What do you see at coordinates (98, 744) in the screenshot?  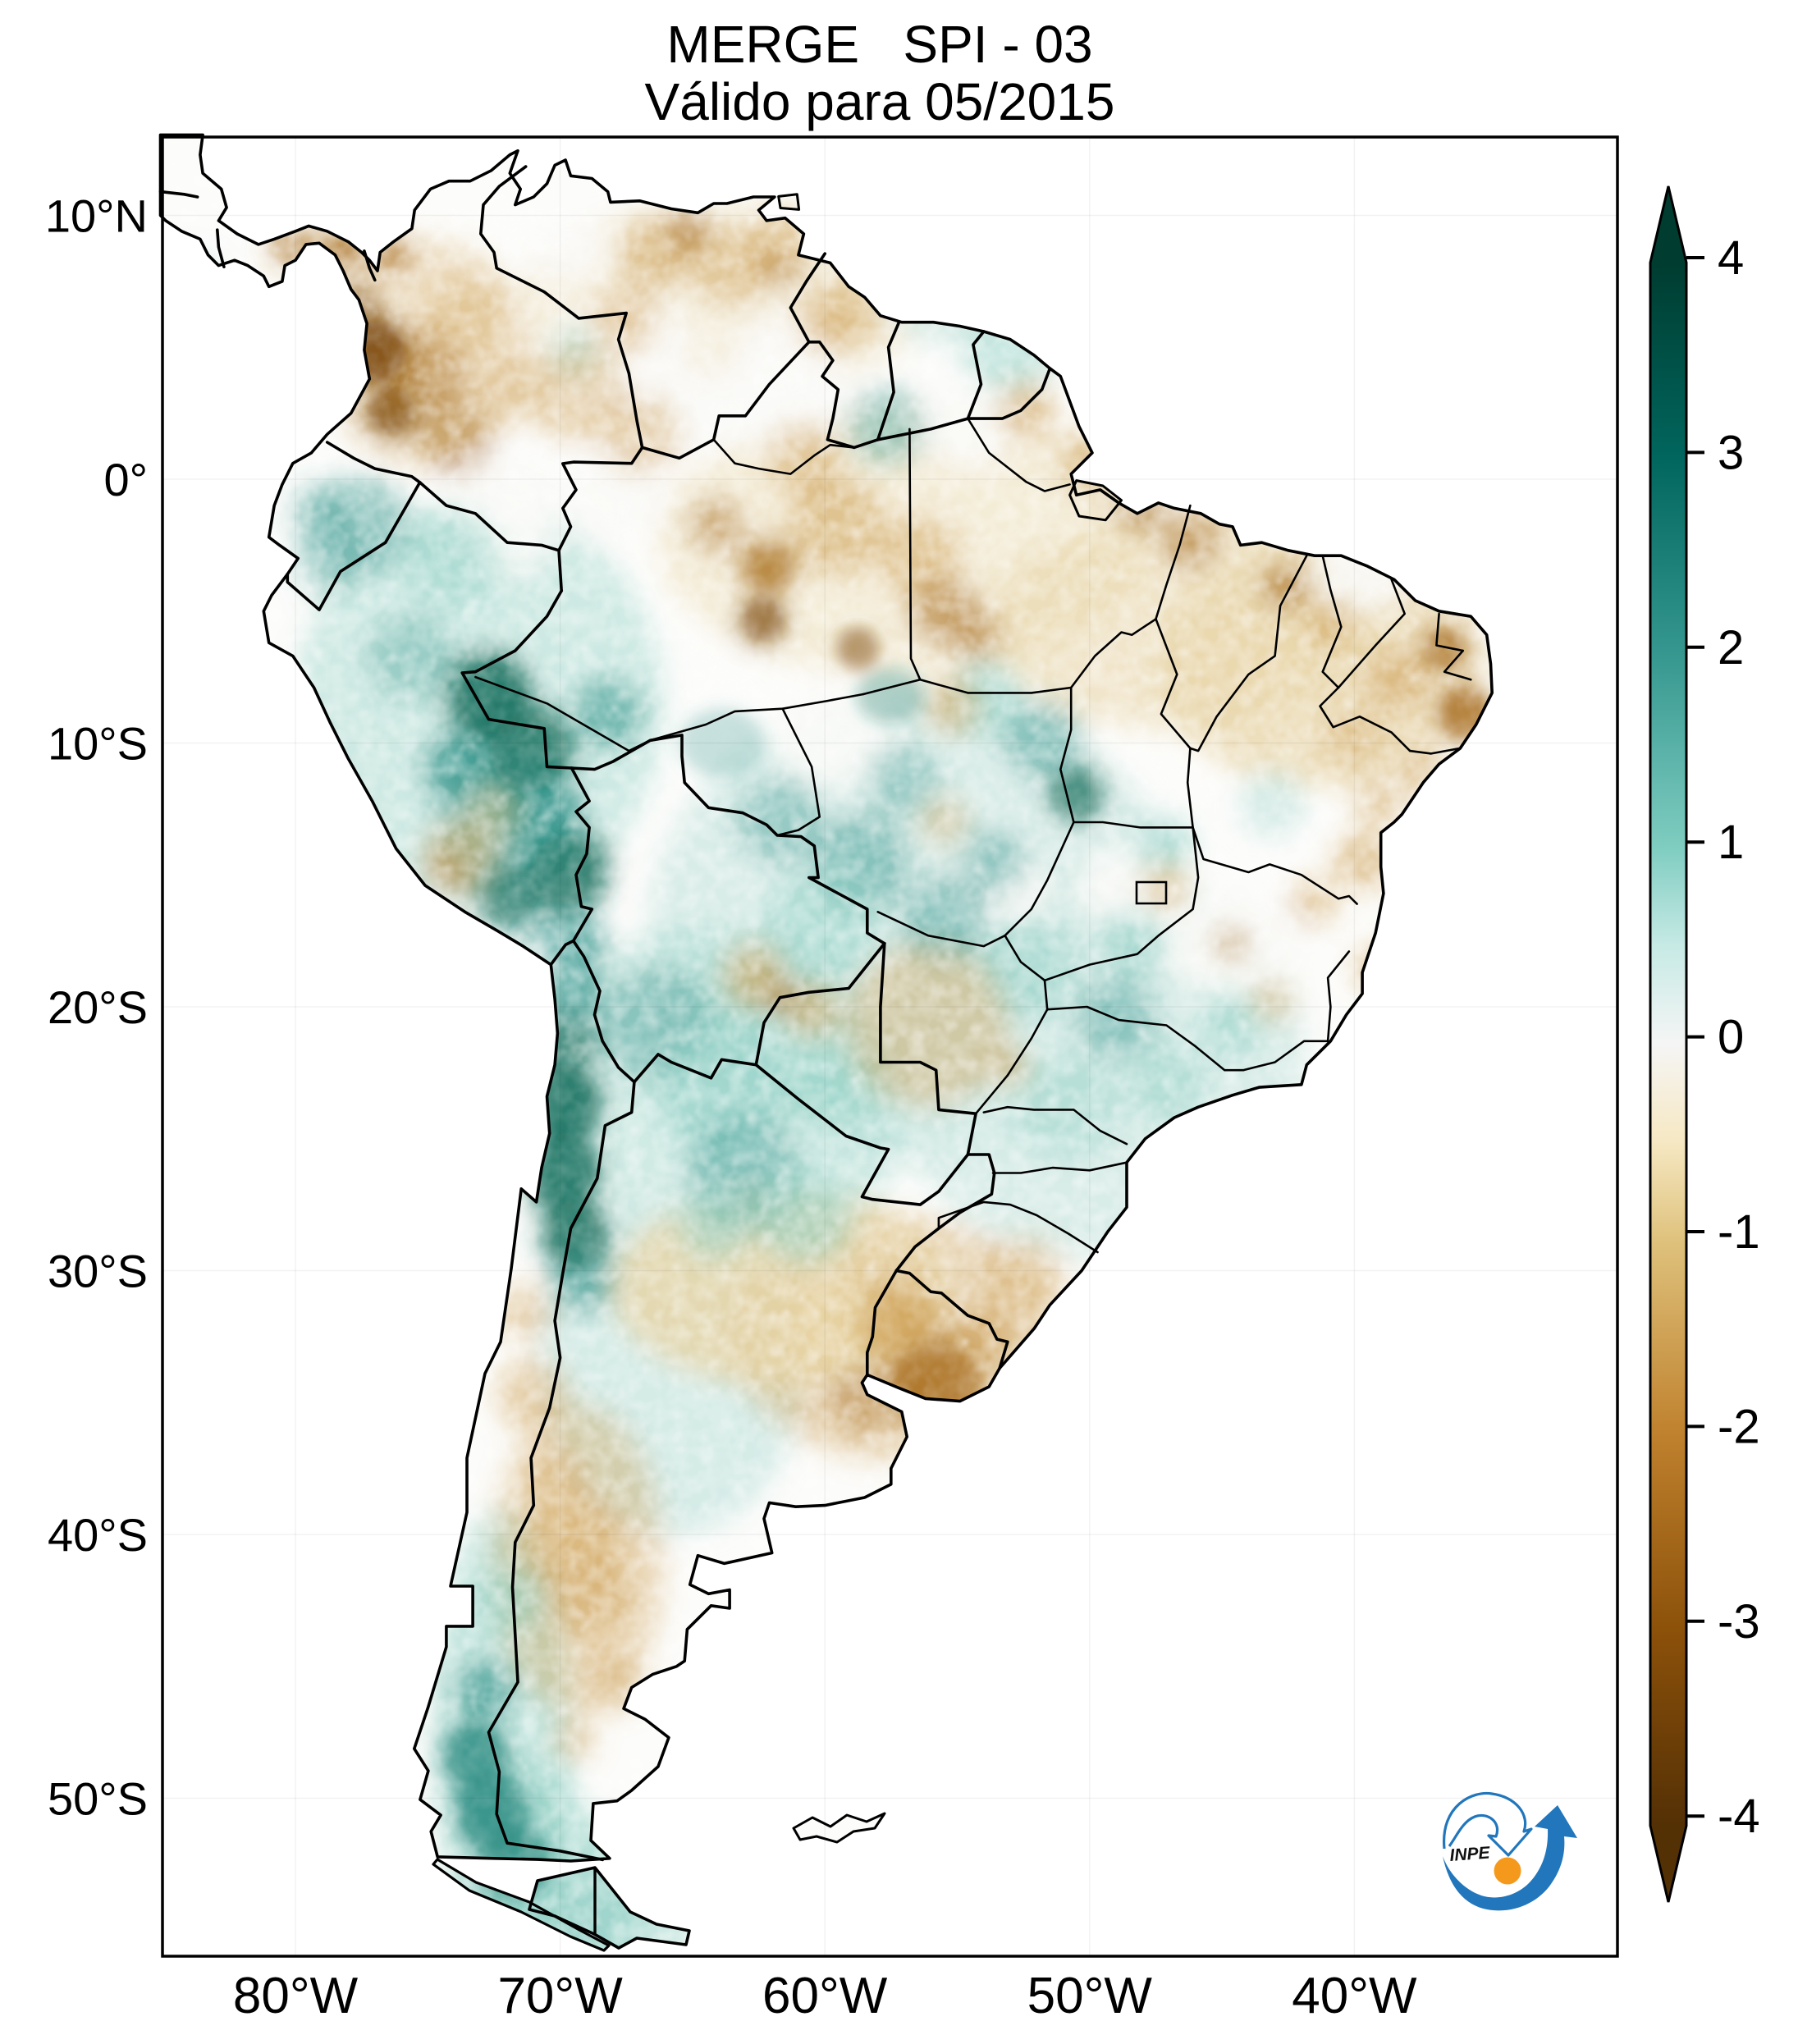 I see `svg-text: 10°S` at bounding box center [98, 744].